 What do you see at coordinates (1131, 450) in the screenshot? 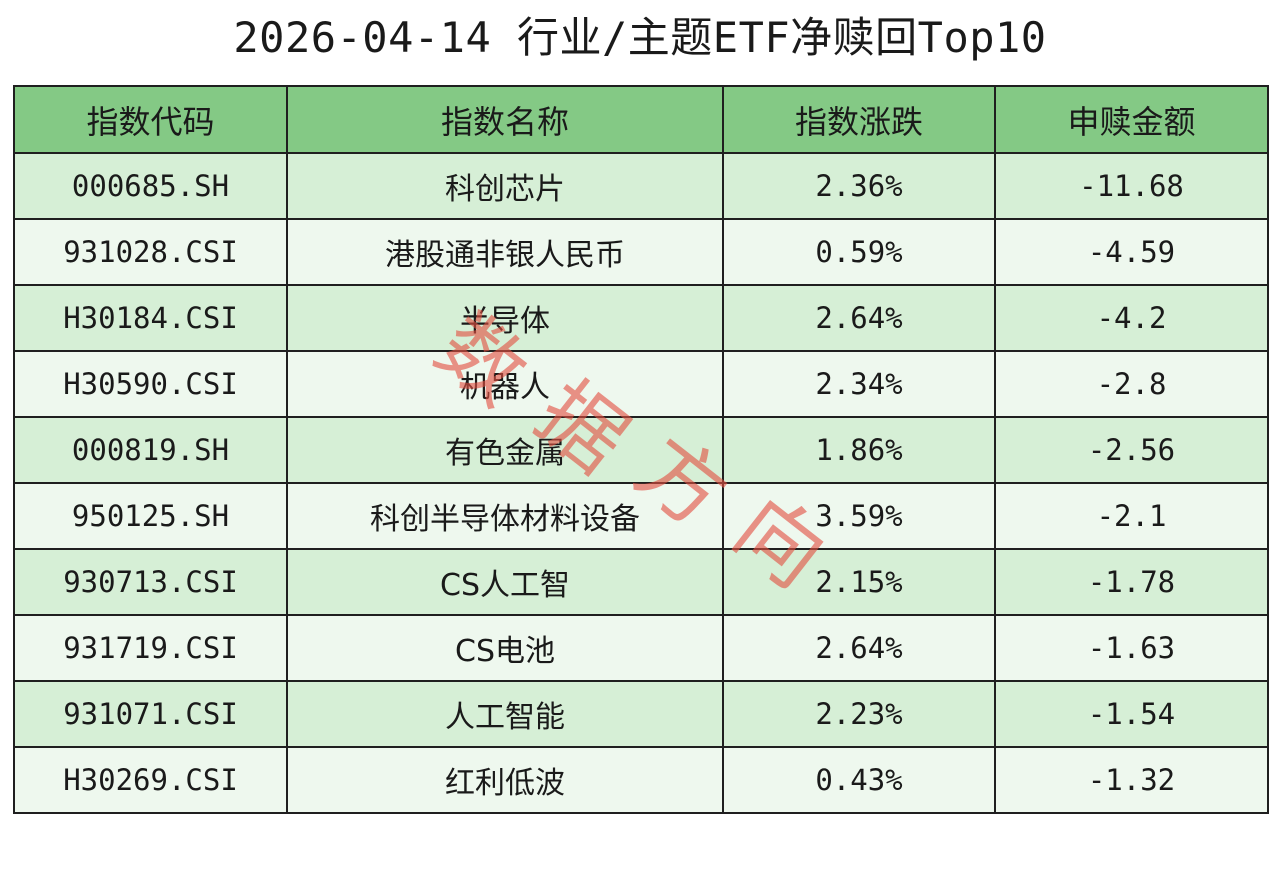
I see `cell-amount: -2.56` at bounding box center [1131, 450].